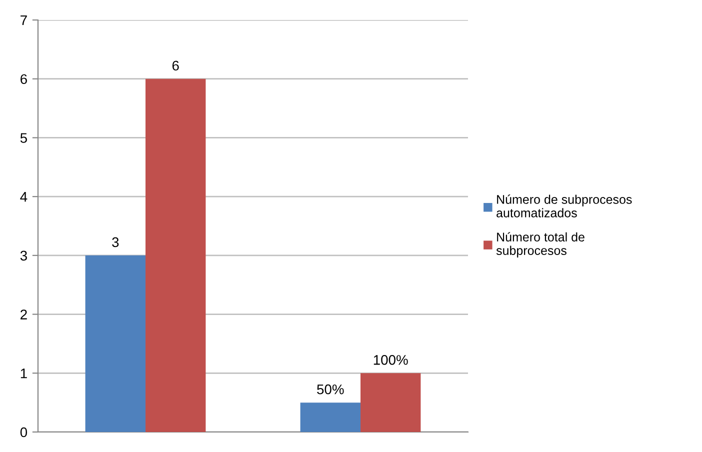  Describe the element at coordinates (115, 242) in the screenshot. I see `data-label: 3` at that location.